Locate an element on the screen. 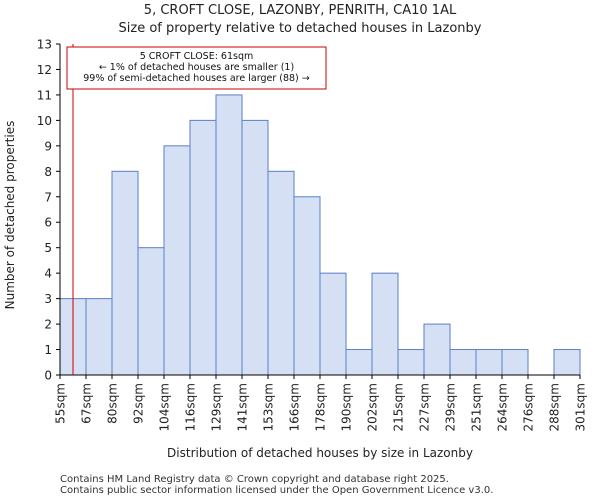 The image size is (600, 500). bar-264sqm is located at coordinates (515, 362).